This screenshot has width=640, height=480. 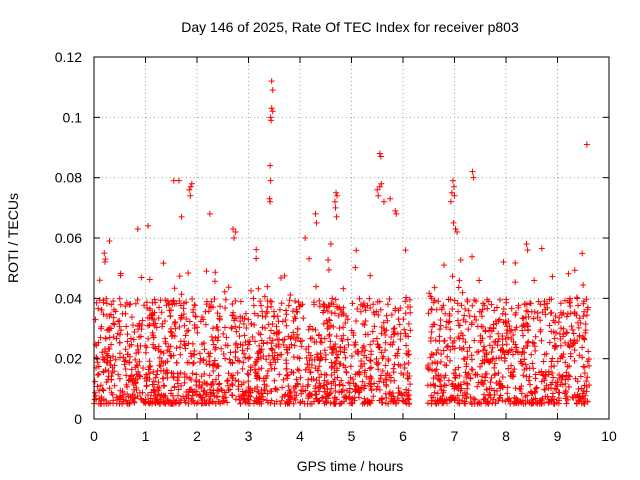 What do you see at coordinates (73, 117) in the screenshot?
I see `y-tick-label: 0.1` at bounding box center [73, 117].